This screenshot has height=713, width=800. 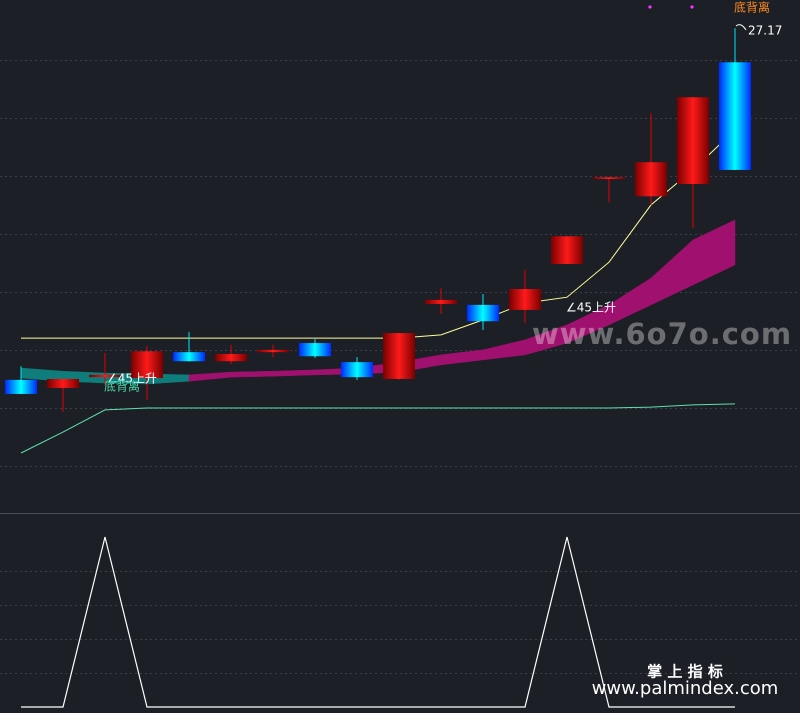 What do you see at coordinates (685, 688) in the screenshot?
I see `watermark: www.palmindex.com` at bounding box center [685, 688].